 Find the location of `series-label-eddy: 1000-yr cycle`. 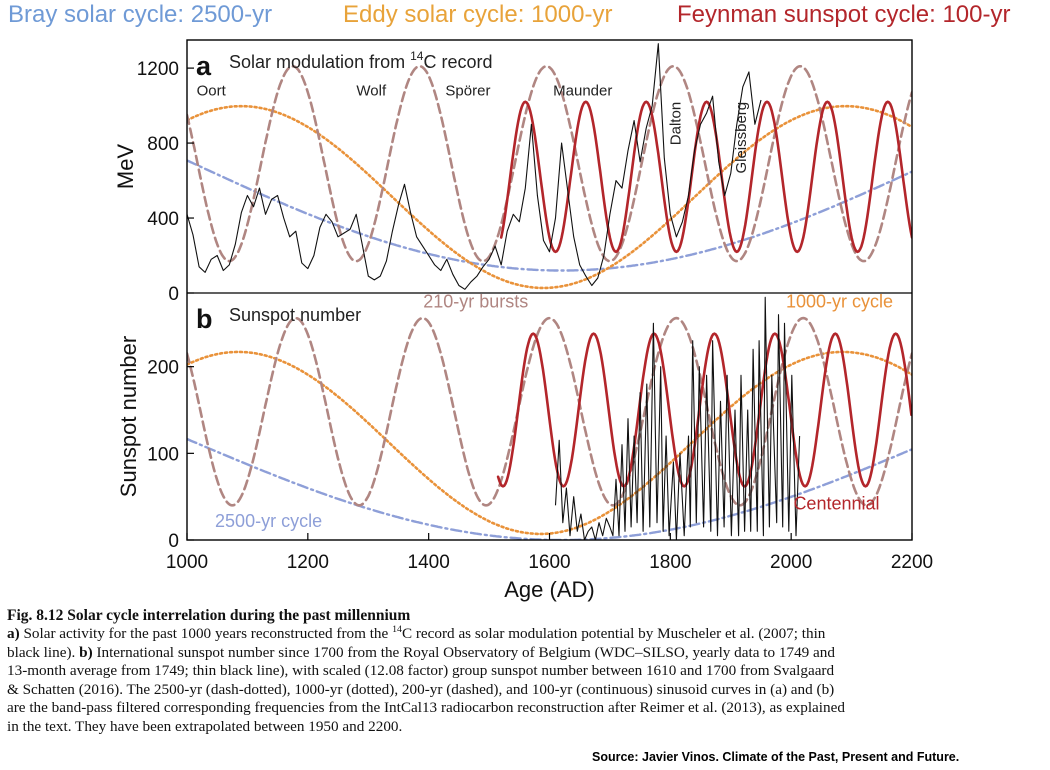

series-label-eddy: 1000-yr cycle is located at coordinates (839, 302).